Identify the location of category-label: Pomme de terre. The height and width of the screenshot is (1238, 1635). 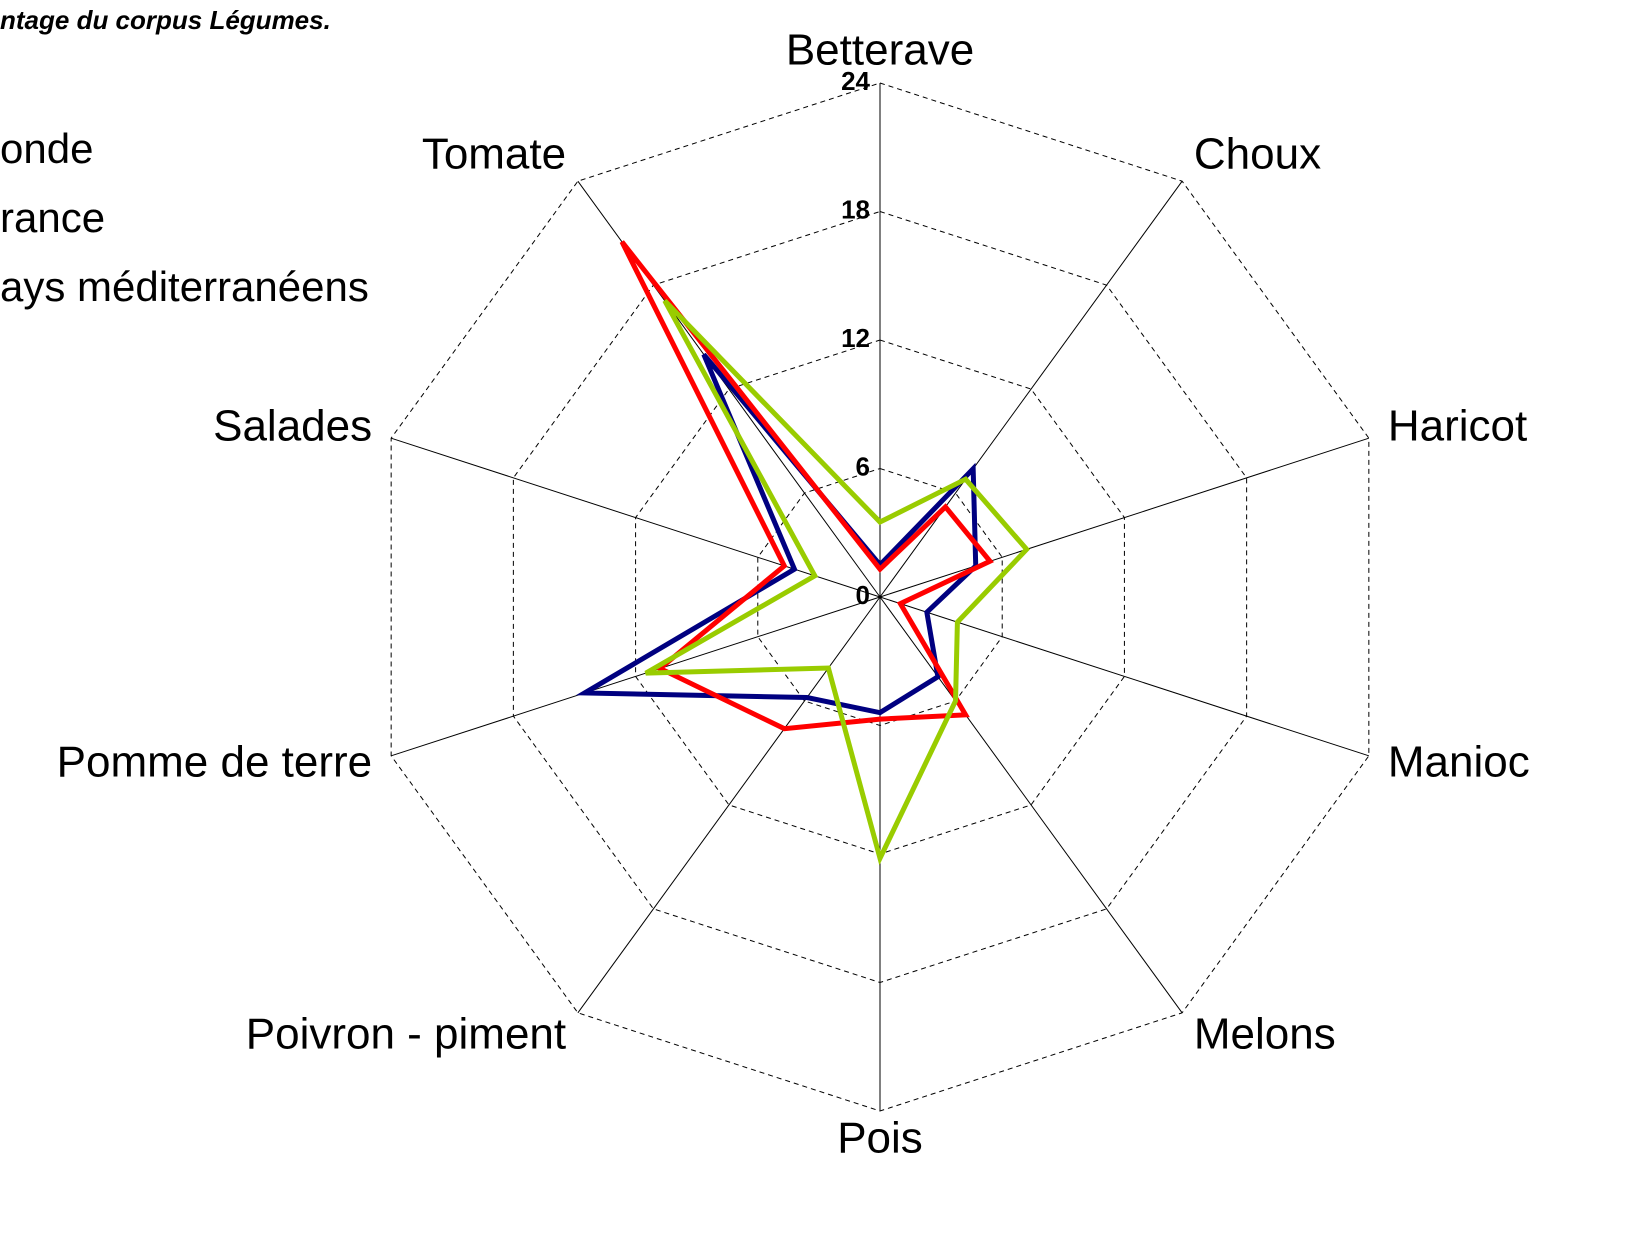
(214, 762).